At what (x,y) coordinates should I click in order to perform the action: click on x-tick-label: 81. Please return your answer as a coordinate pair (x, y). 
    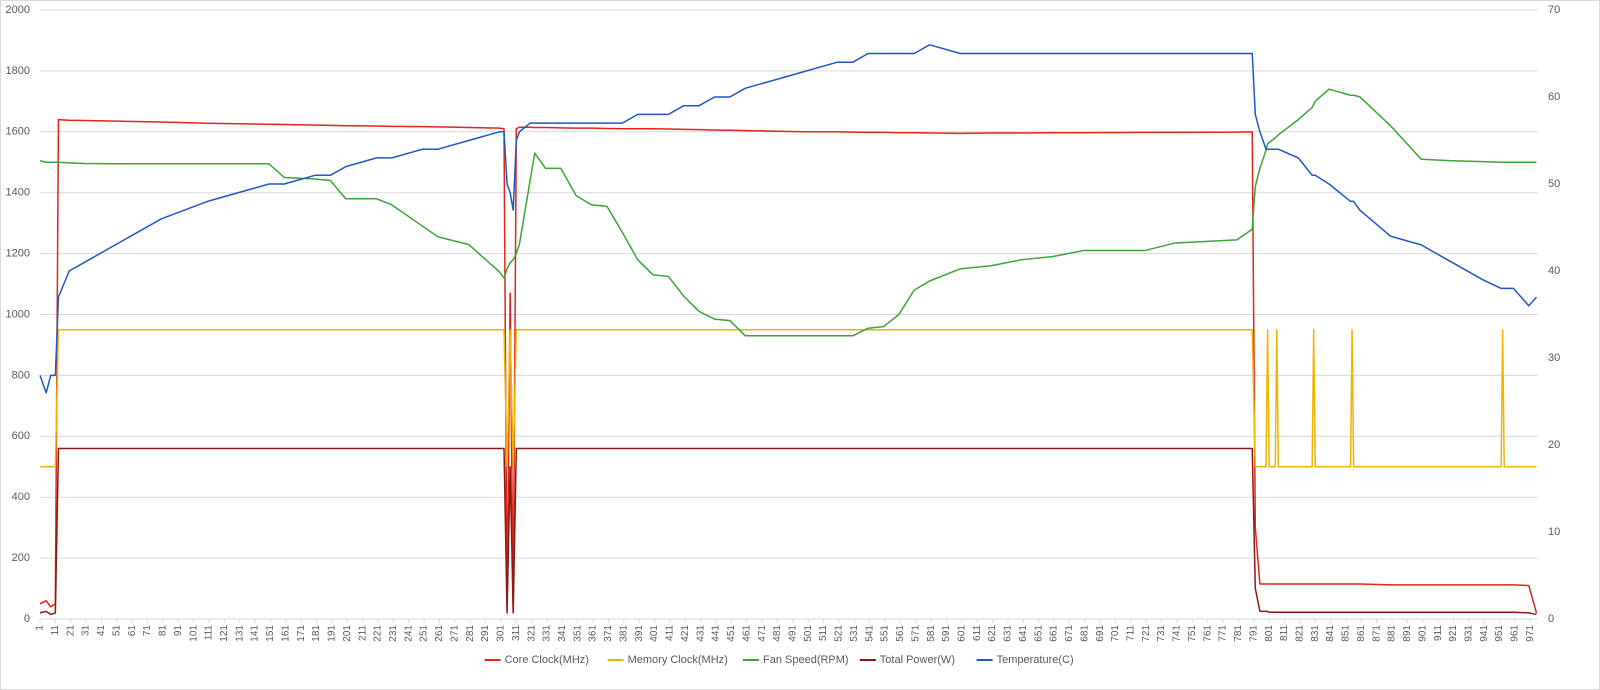
    Looking at the image, I should click on (163, 631).